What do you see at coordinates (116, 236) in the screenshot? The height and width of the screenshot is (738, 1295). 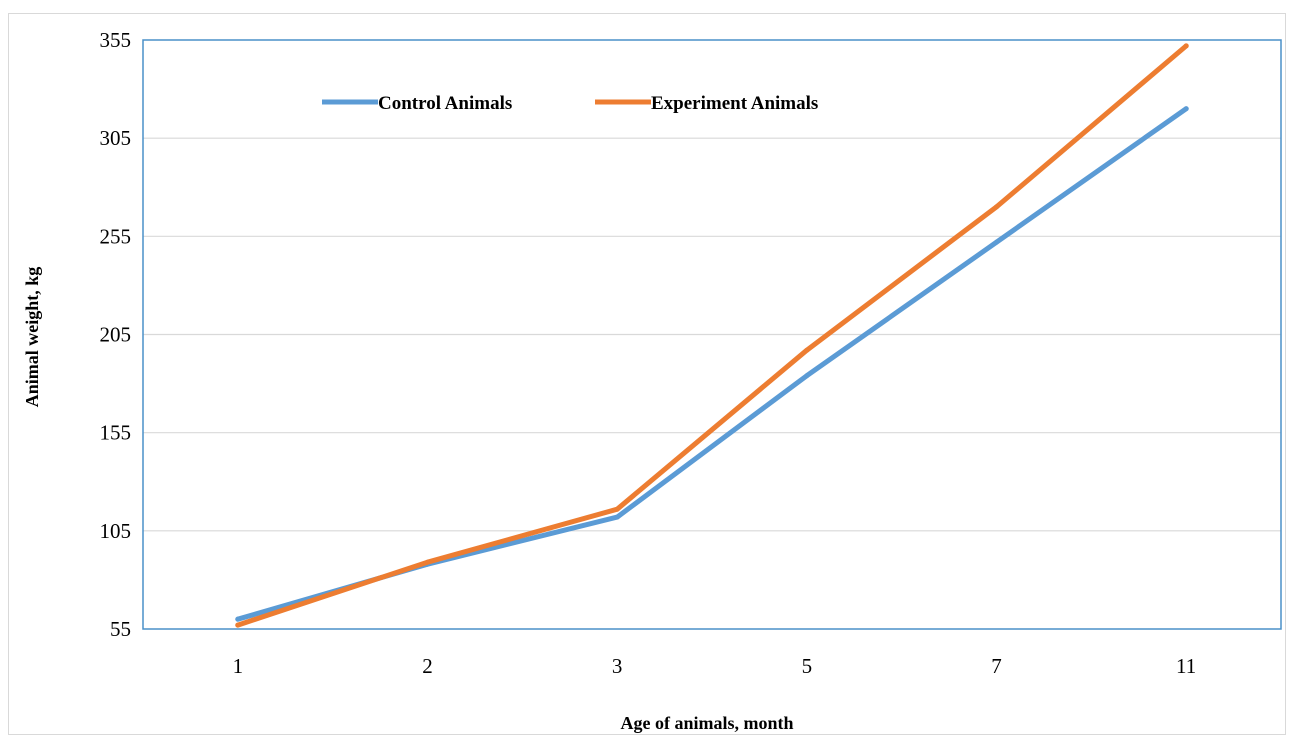 I see `y-tick-label: 255` at bounding box center [116, 236].